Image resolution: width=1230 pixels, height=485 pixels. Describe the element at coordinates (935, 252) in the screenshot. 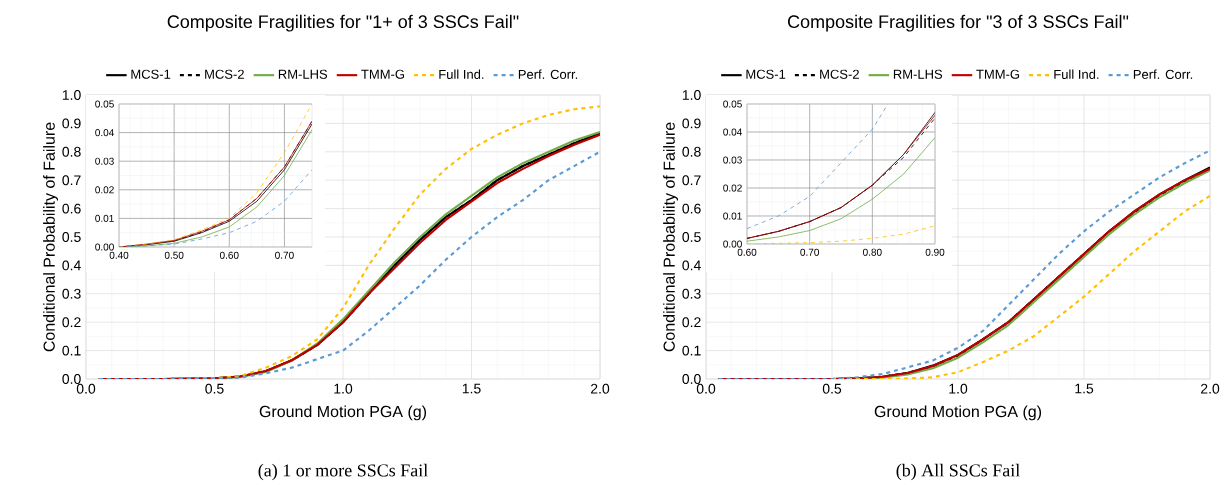

I see `x-tick-label: 0.90` at that location.